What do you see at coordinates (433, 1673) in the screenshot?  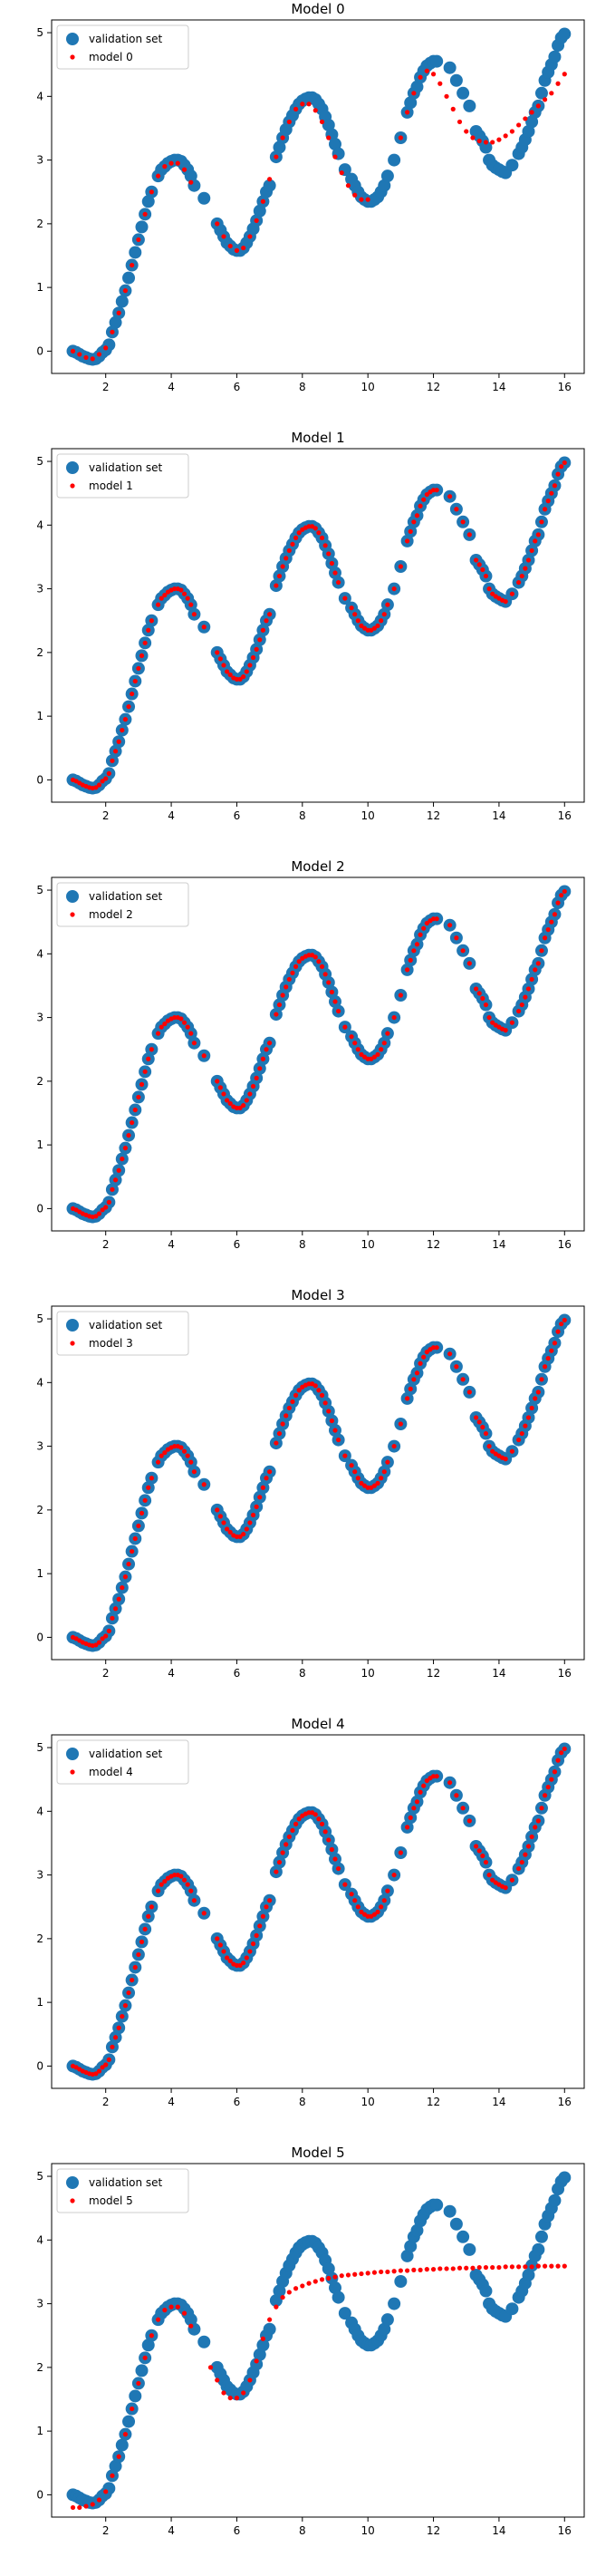 I see `x-tick-label: 12` at bounding box center [433, 1673].